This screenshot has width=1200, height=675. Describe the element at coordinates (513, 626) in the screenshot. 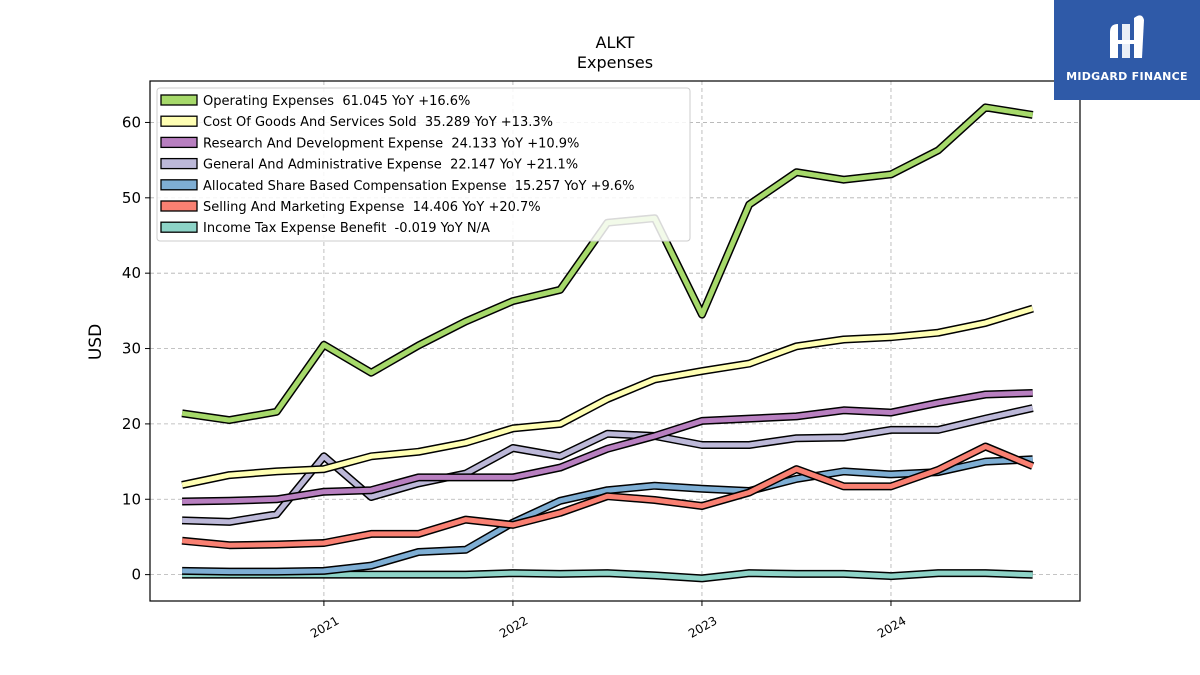

I see `x-tick-label: 2022` at that location.